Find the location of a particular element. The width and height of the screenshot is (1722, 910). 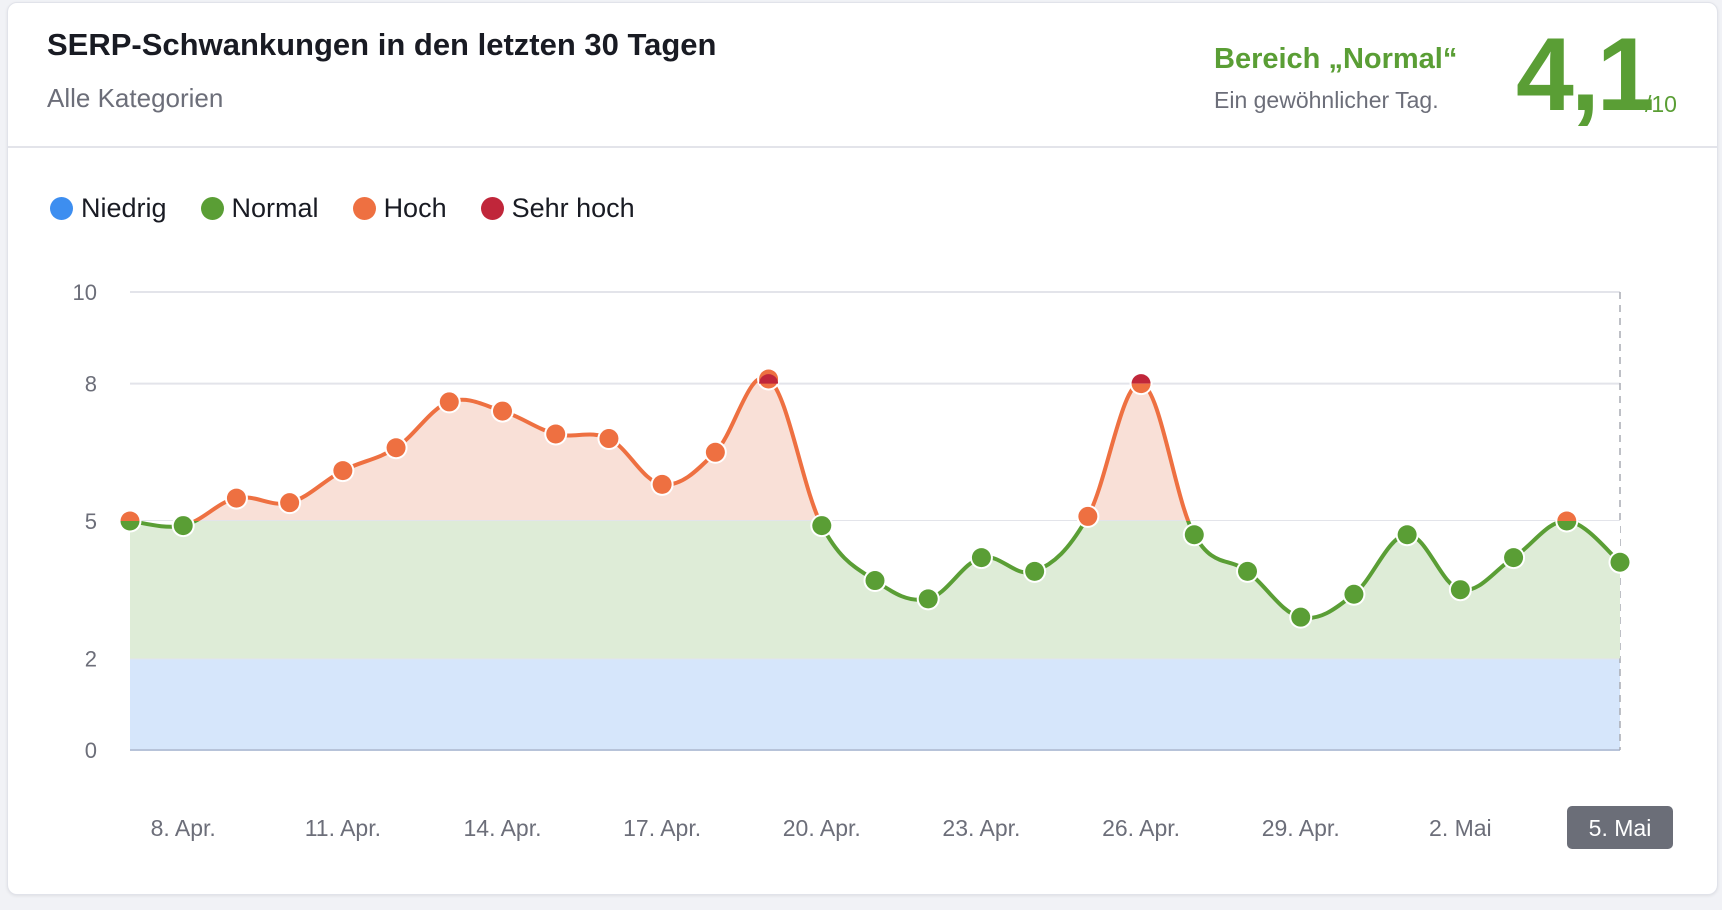

score-max: /10 is located at coordinates (1661, 104).